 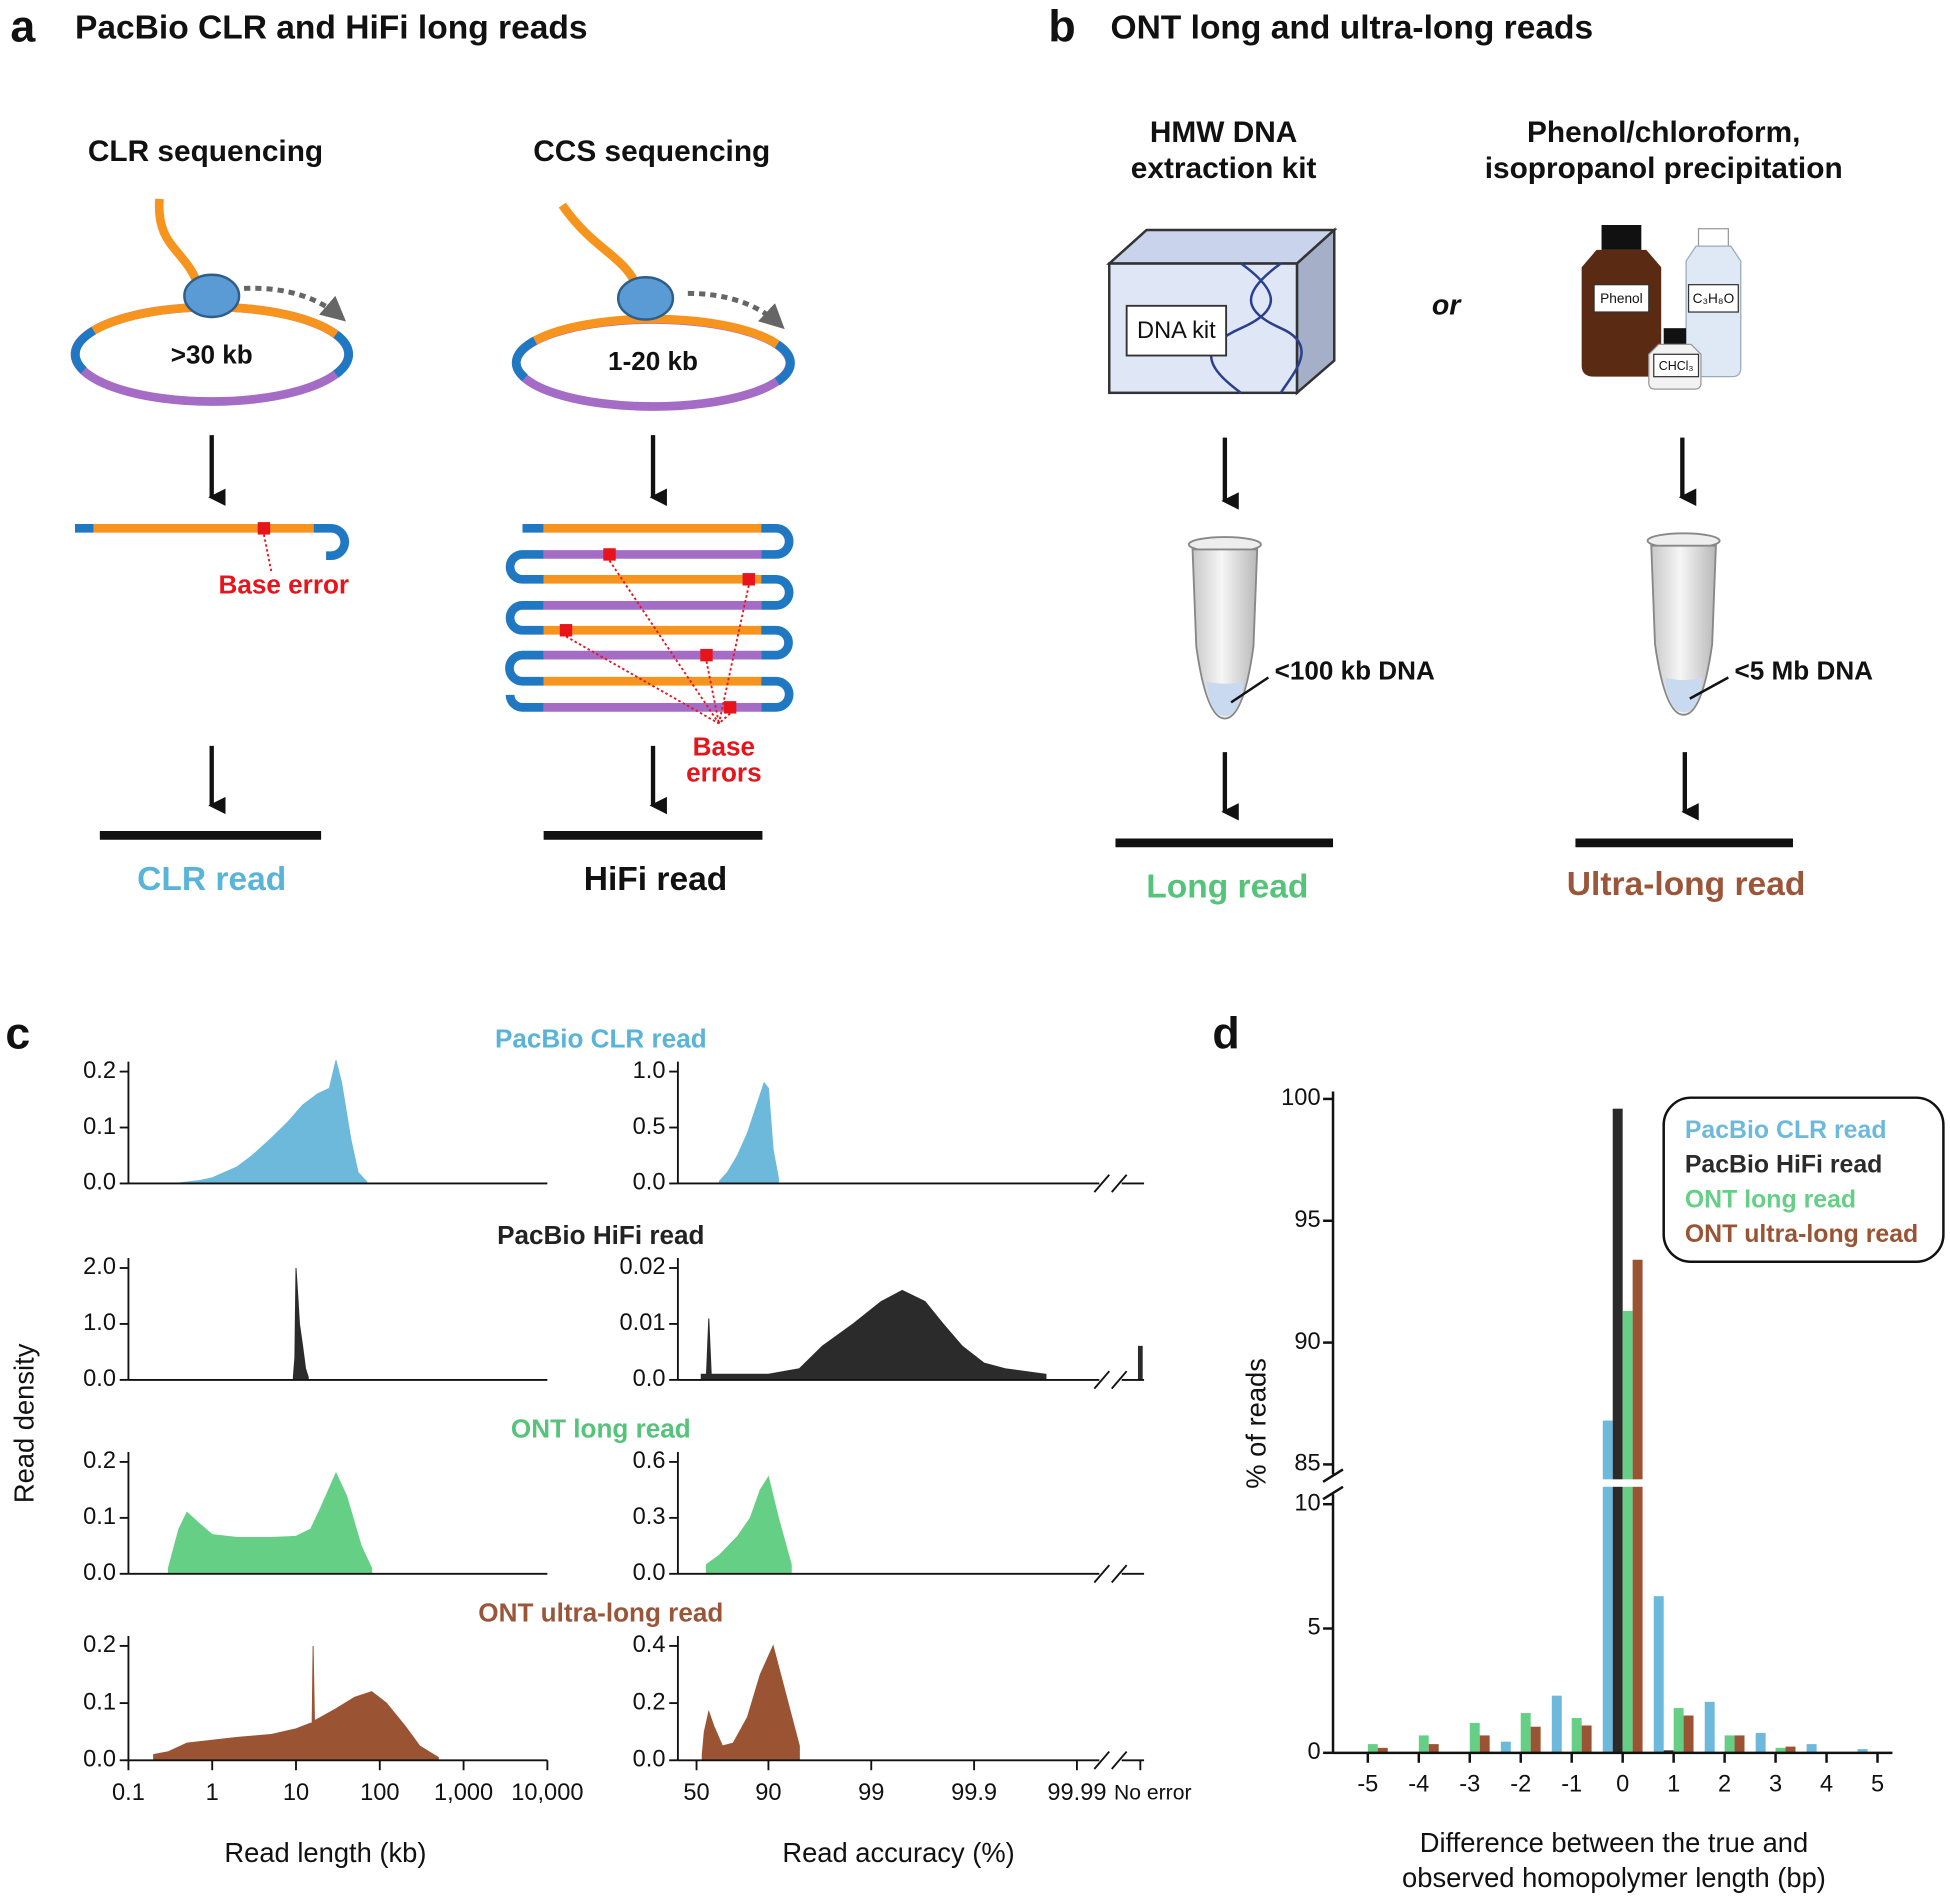 I want to click on panel-label: c, so click(x=17, y=1034).